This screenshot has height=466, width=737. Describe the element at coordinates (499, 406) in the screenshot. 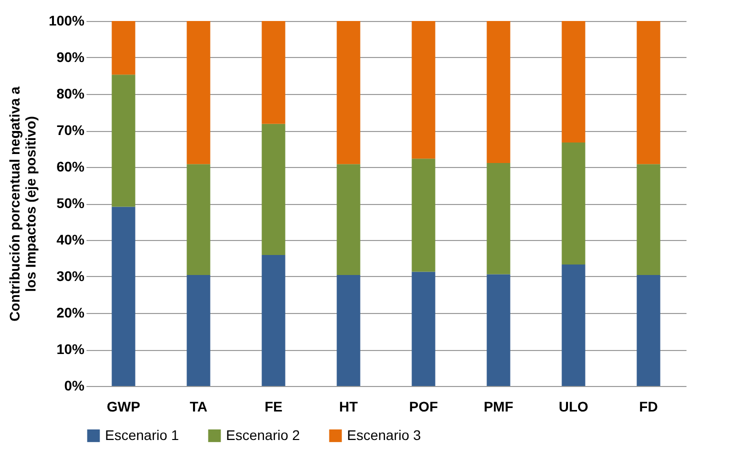

I see `x-tick-label: PMF` at that location.